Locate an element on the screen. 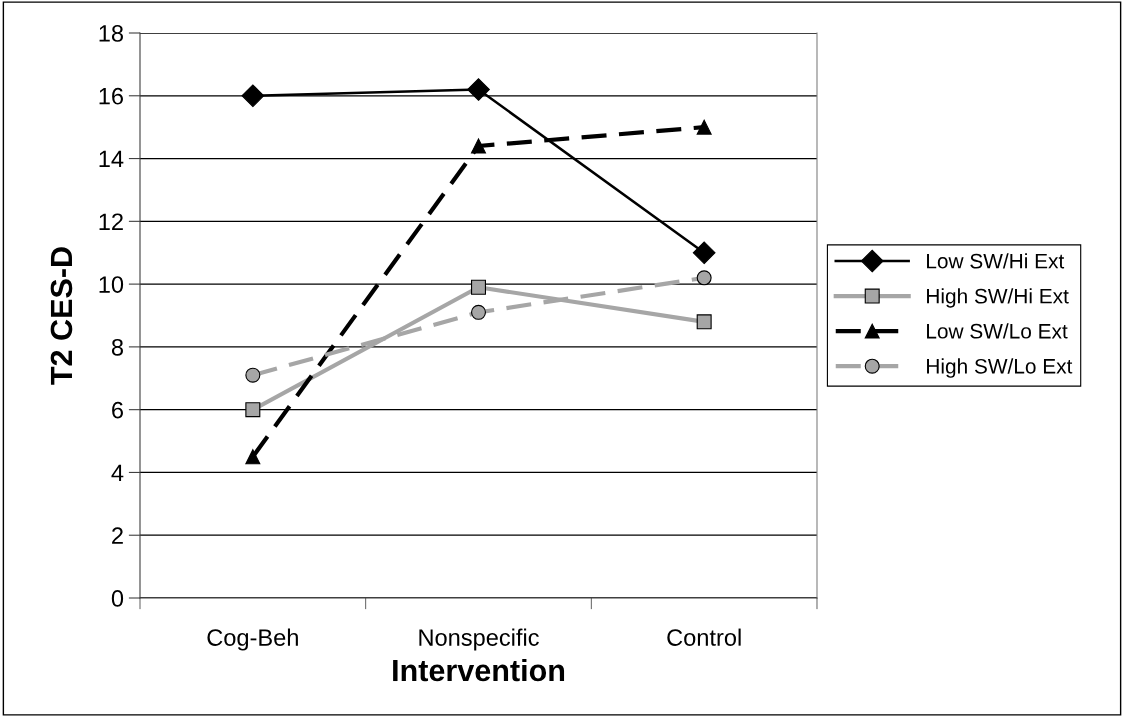 This screenshot has width=1124, height=717. y-tick-label: 18 is located at coordinates (111, 33).